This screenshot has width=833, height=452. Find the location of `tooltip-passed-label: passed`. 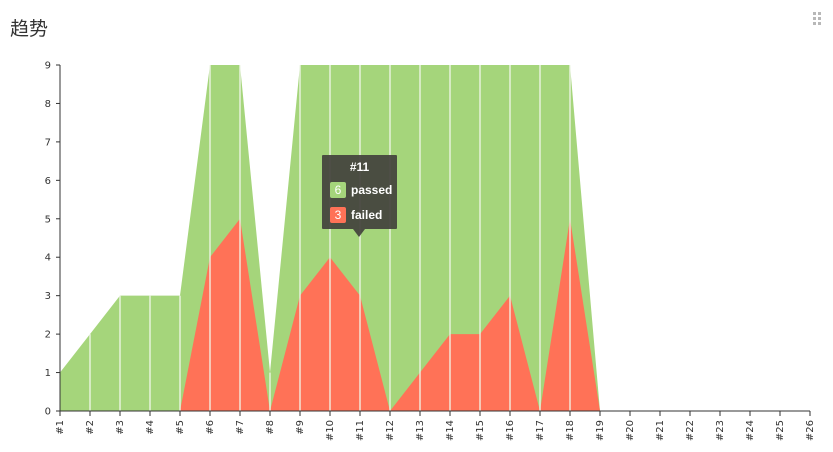

tooltip-passed-label: passed is located at coordinates (372, 190).